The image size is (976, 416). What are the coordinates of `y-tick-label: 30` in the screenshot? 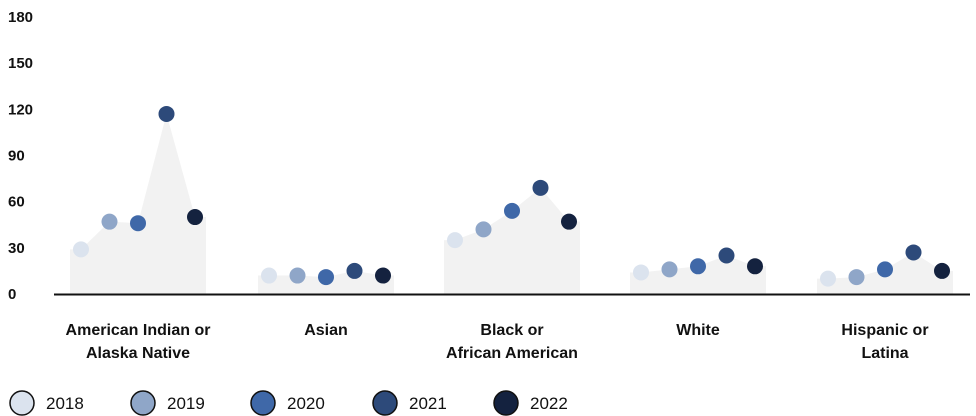 It's located at (16, 248).